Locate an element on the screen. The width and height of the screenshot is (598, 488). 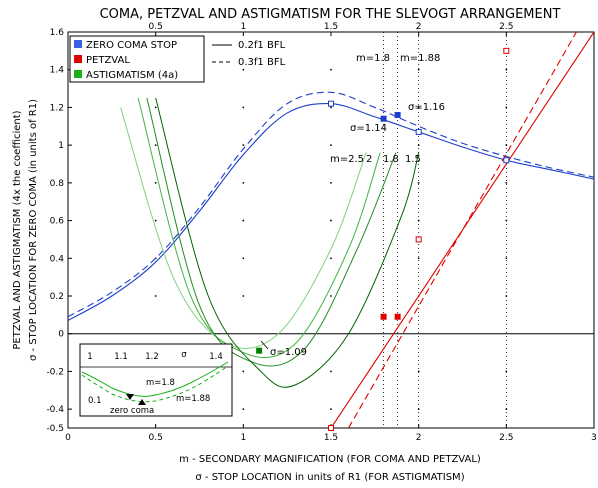
annotation-sigma114: σ=1.14 is located at coordinates (368, 128).